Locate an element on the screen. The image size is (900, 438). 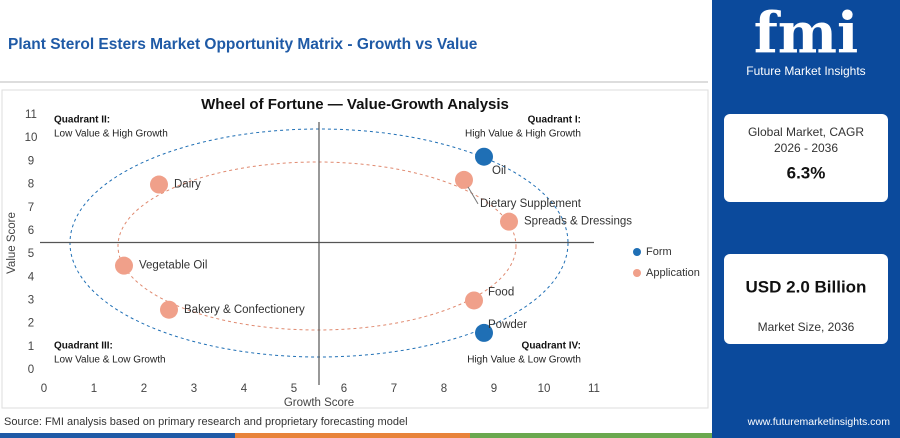
point-label: Spreads & Dressings is located at coordinates (578, 222).